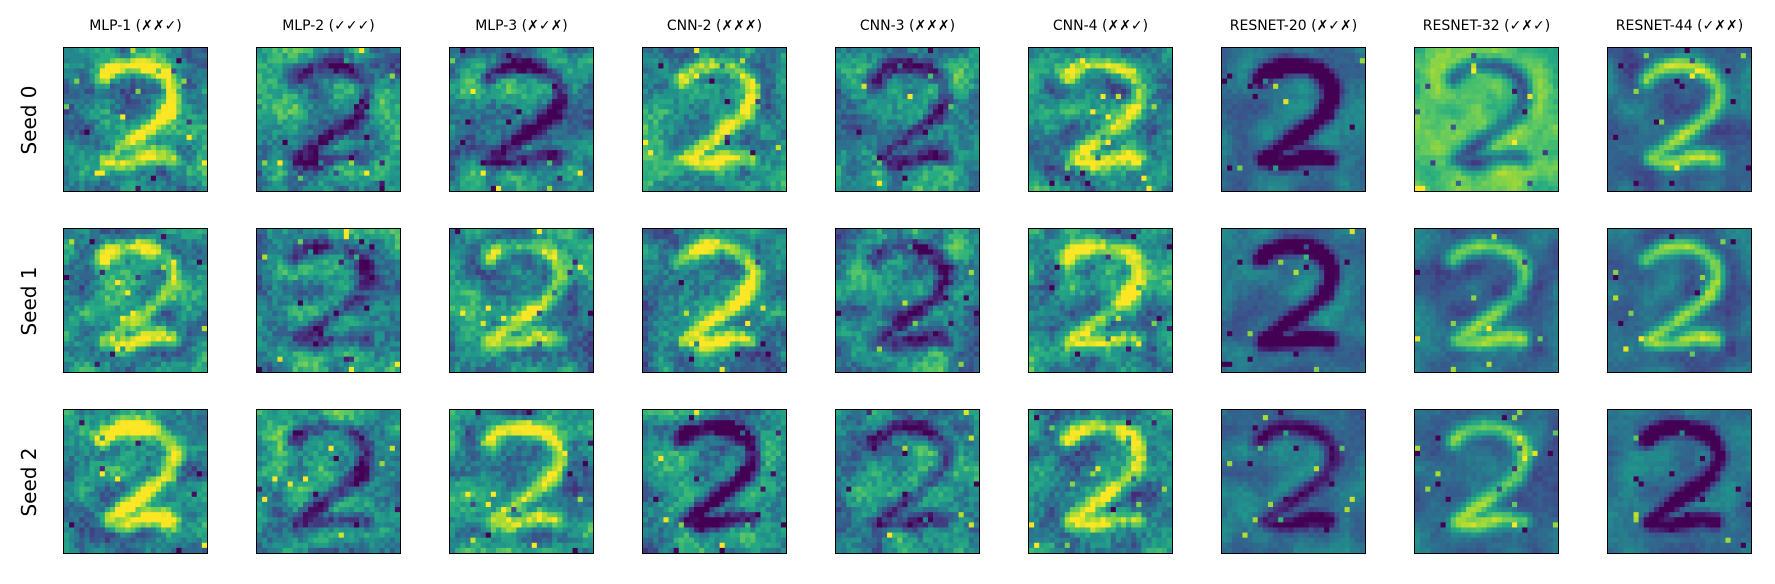  I want to click on column-title: CNN-2 (✗✗✗), so click(715, 26).